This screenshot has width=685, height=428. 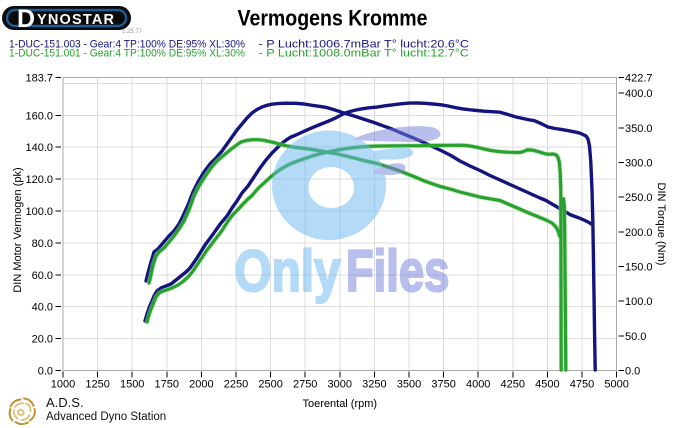 I want to click on svg-text: Files, so click(x=398, y=271).